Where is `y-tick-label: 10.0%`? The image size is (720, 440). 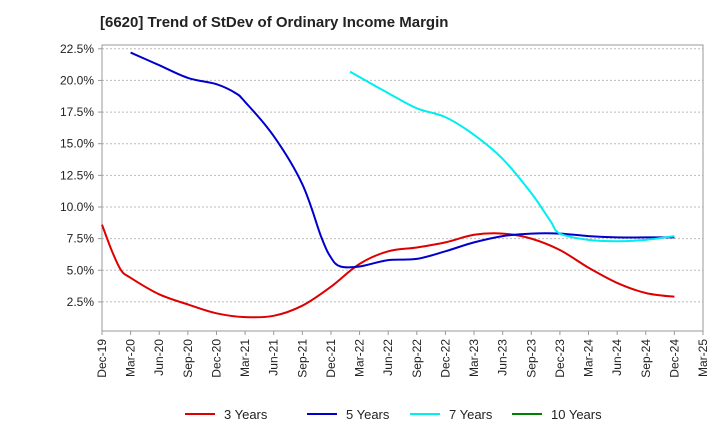
y-tick-label: 10.0% is located at coordinates (77, 207).